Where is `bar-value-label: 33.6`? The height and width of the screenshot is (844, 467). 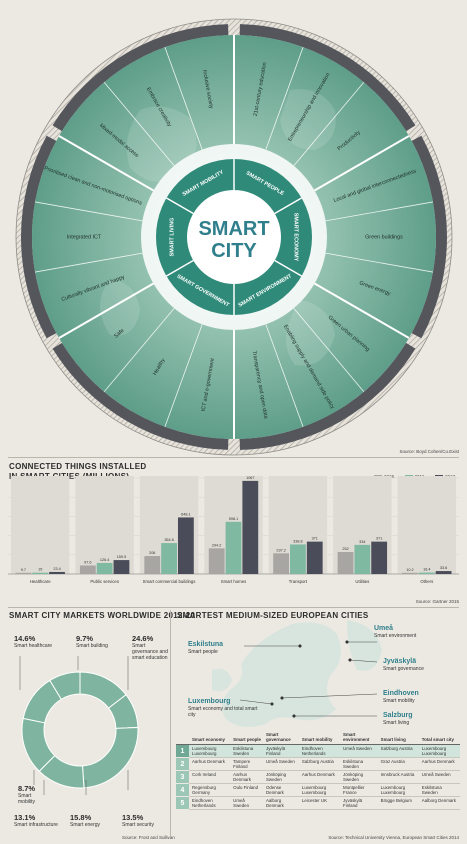
bar-value-label: 33.6 is located at coordinates (443, 568).